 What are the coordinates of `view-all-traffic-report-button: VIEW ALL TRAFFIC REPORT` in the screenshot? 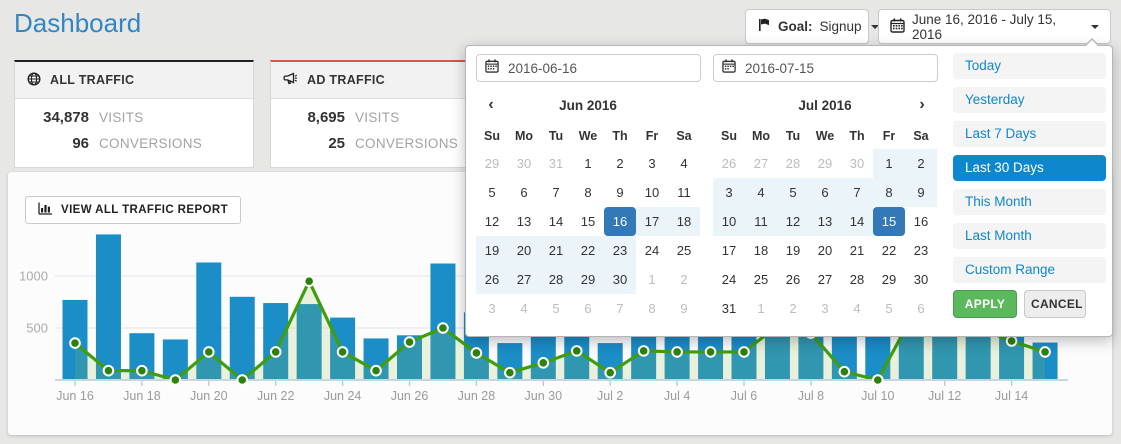 It's located at (133, 210).